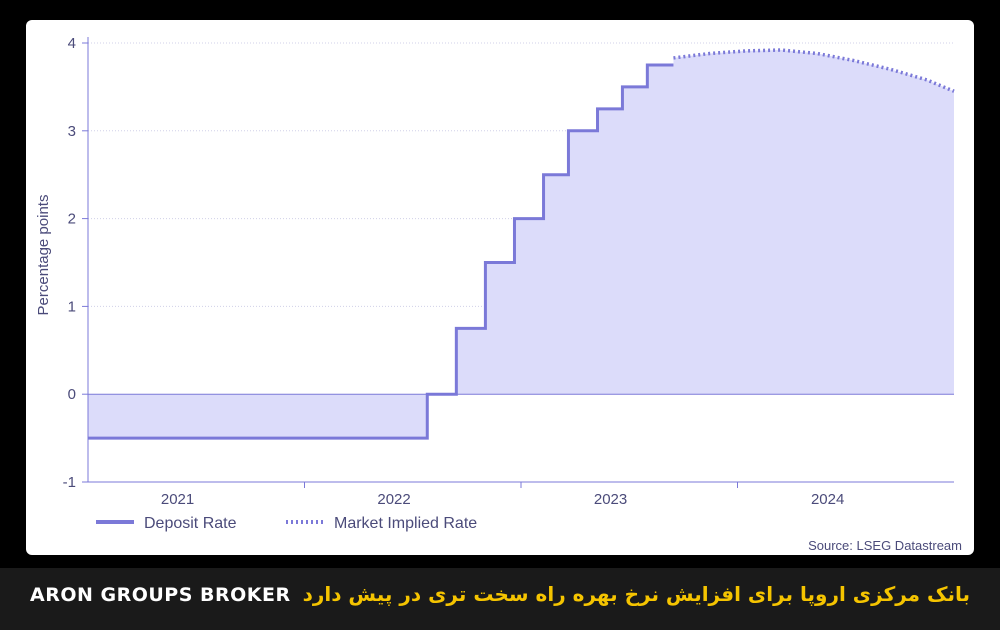 Image resolution: width=1000 pixels, height=630 pixels. What do you see at coordinates (72, 306) in the screenshot?
I see `y-tick-label: 1` at bounding box center [72, 306].